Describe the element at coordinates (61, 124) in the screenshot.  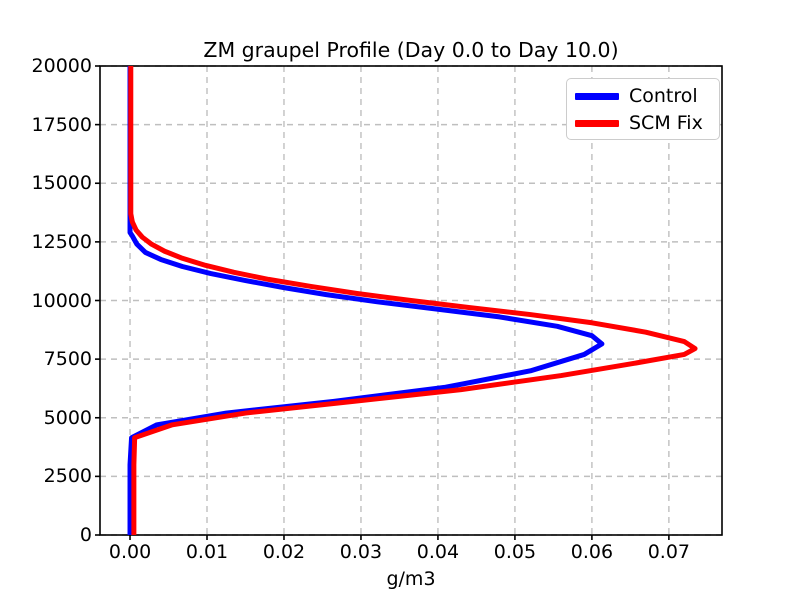
I see `y-tick-label: 17500` at that location.